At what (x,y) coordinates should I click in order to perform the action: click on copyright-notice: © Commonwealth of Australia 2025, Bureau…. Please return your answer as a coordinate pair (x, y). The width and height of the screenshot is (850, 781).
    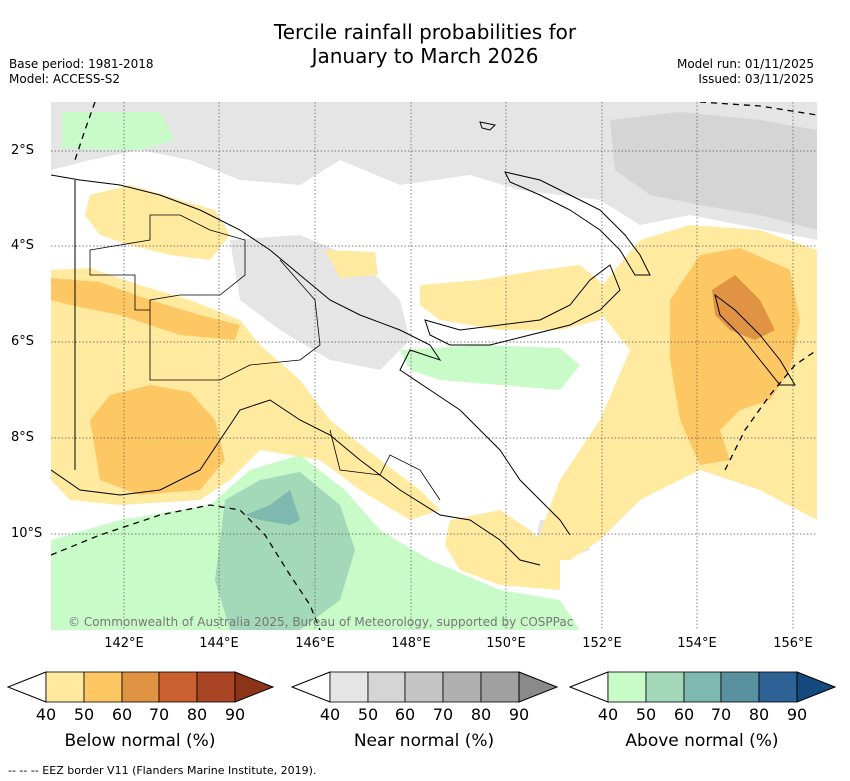
    Looking at the image, I should click on (321, 622).